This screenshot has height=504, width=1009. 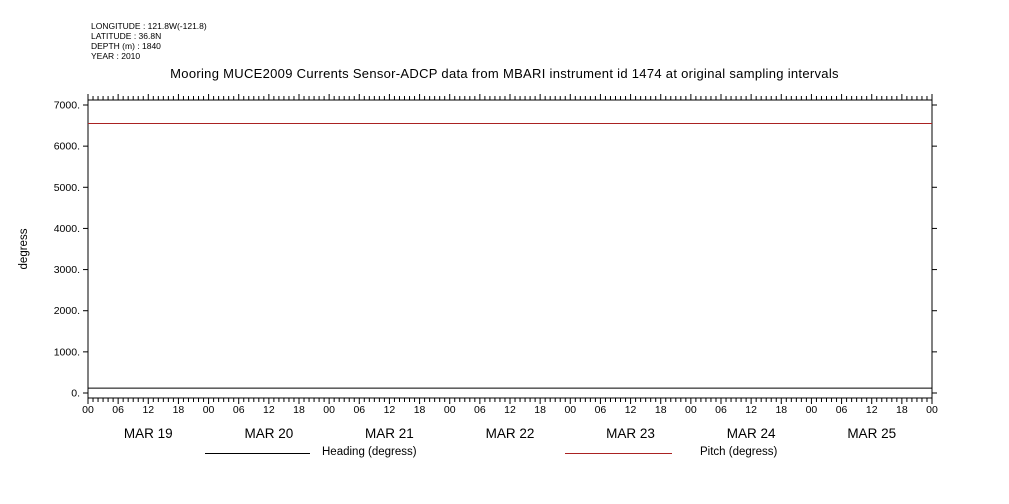 I want to click on legend-label-pitch: Pitch (degress), so click(x=739, y=452).